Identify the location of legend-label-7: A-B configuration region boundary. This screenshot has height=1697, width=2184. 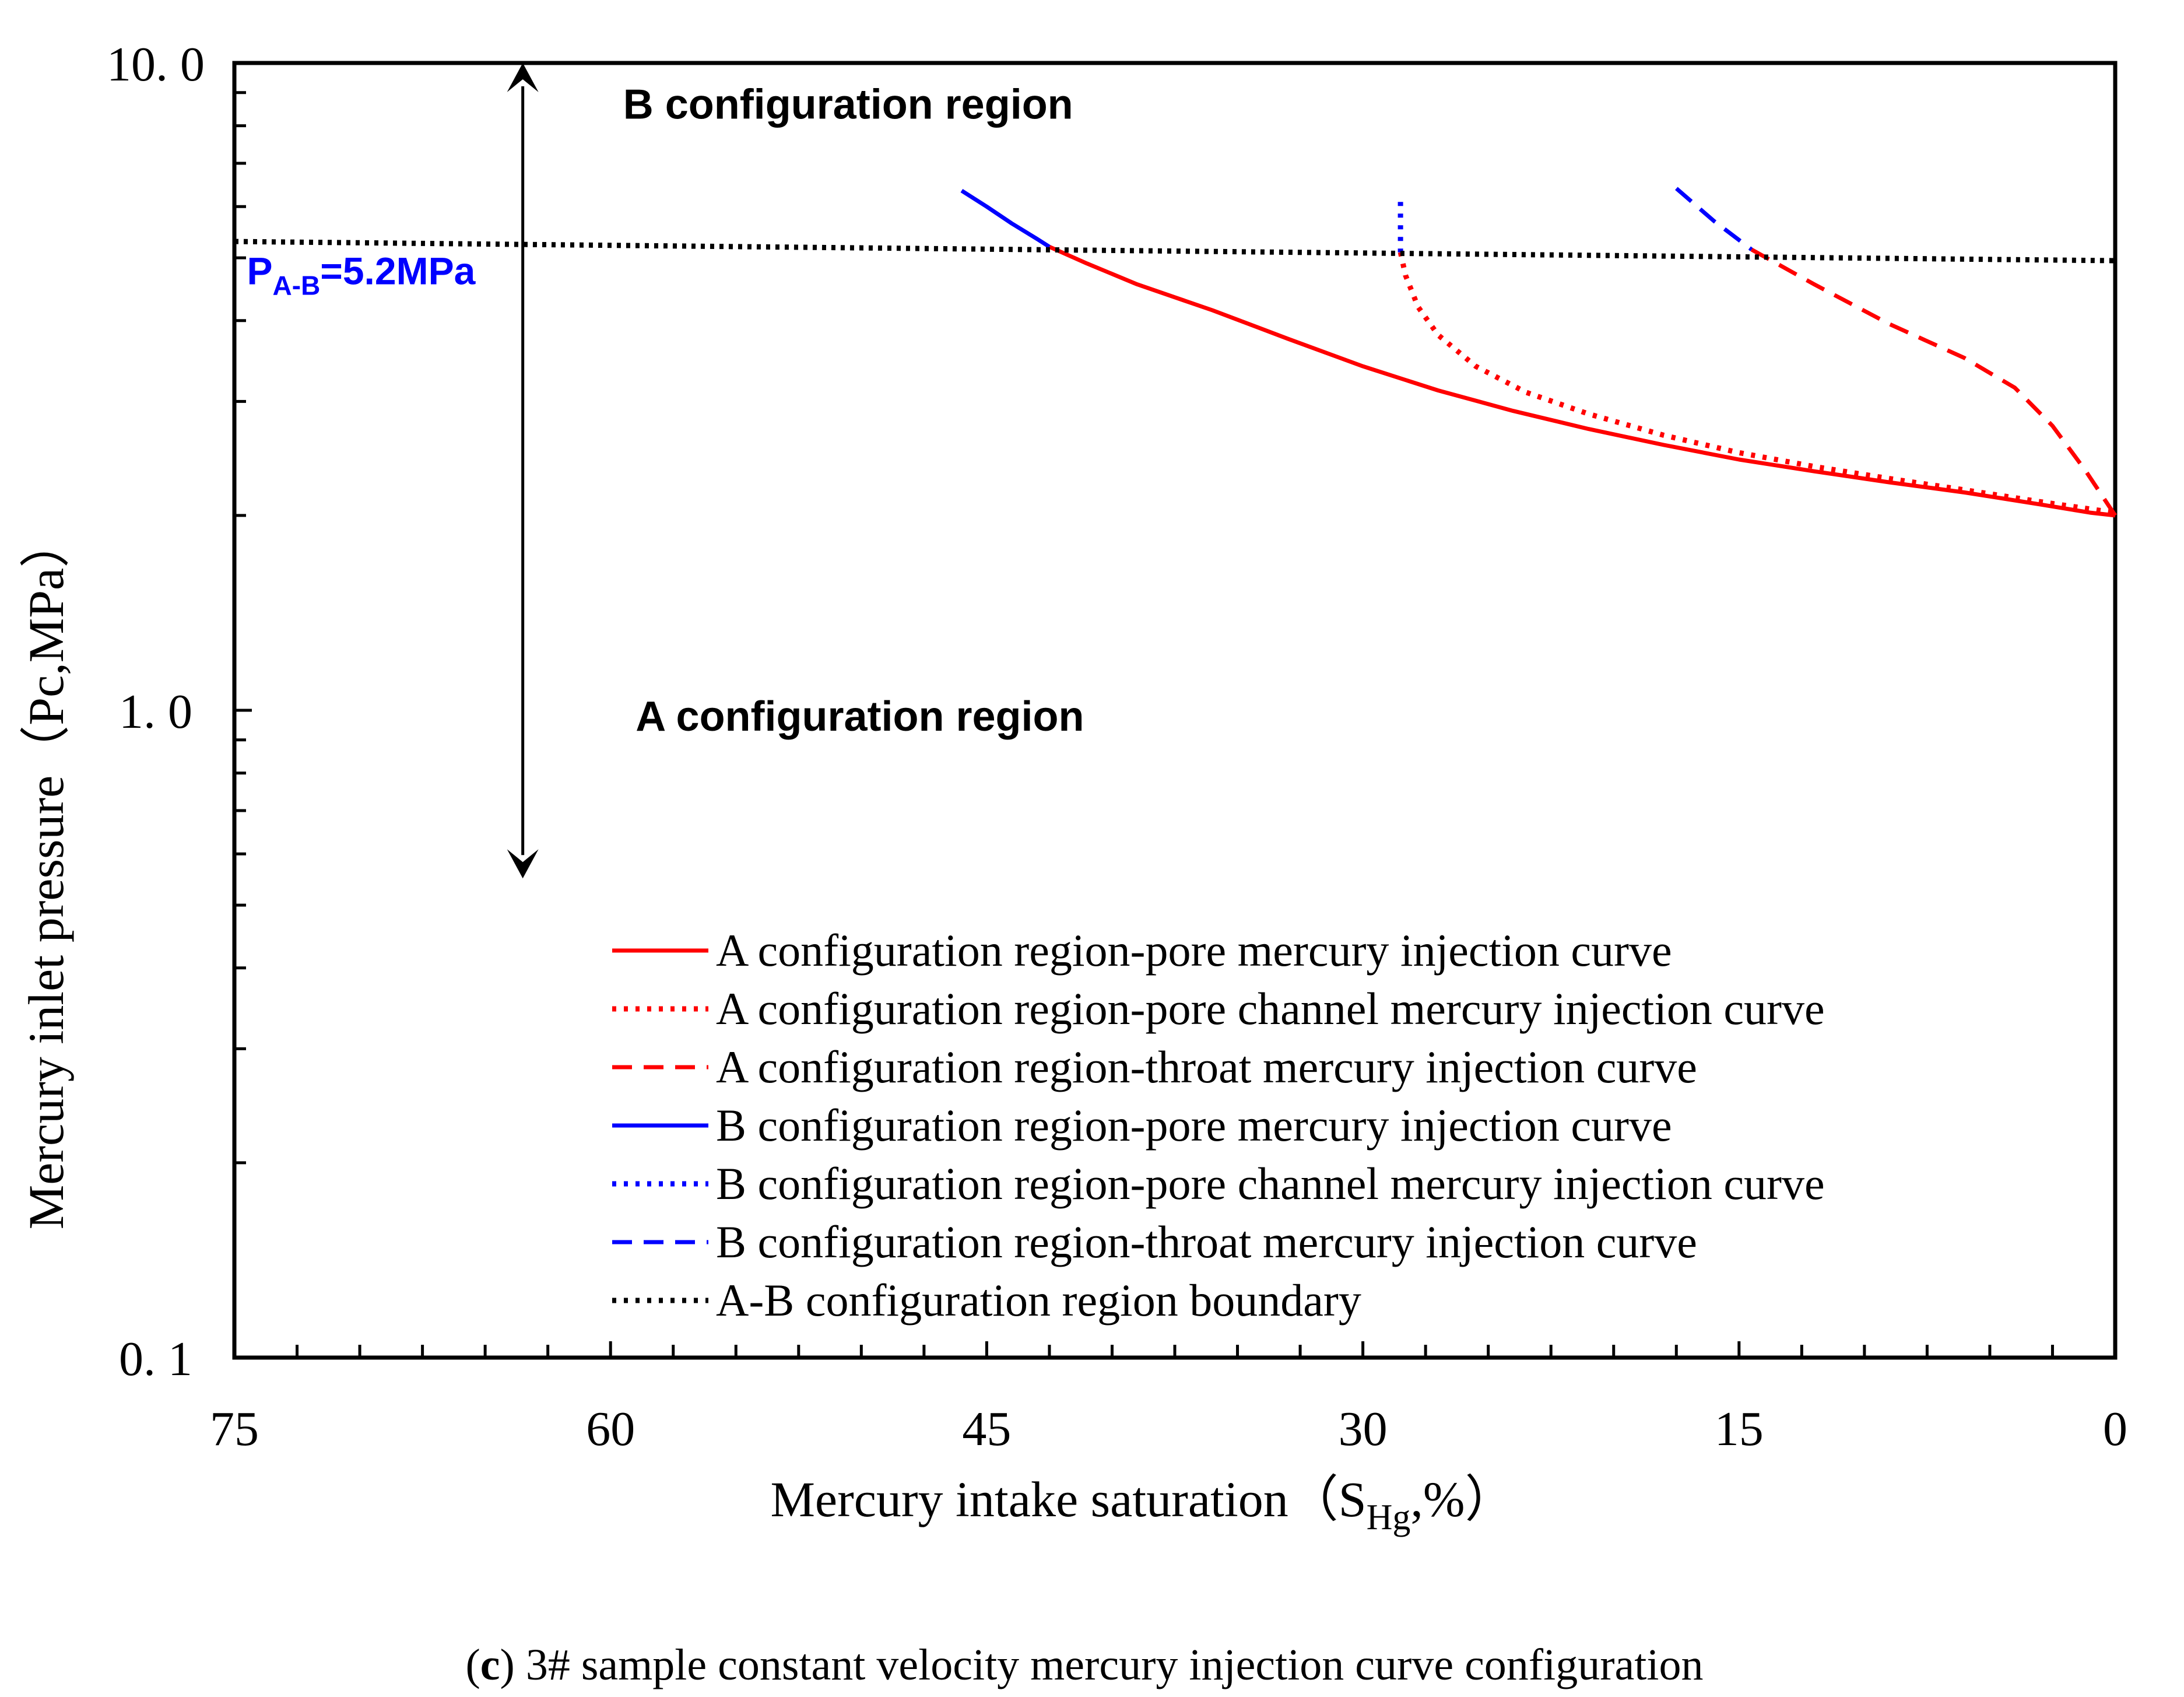
(1038, 1301).